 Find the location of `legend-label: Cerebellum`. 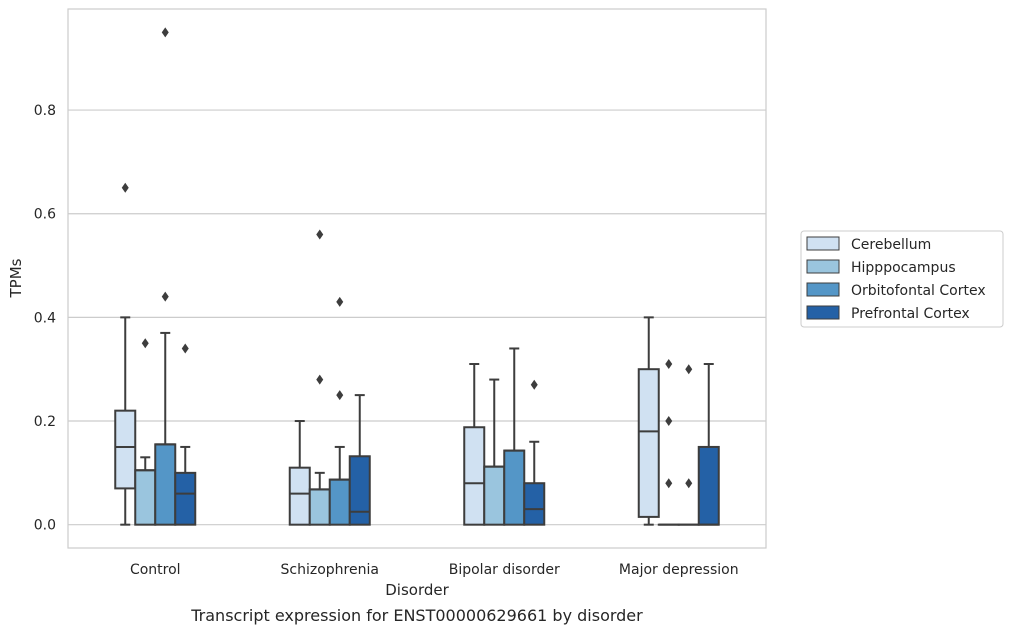

legend-label: Cerebellum is located at coordinates (891, 245).